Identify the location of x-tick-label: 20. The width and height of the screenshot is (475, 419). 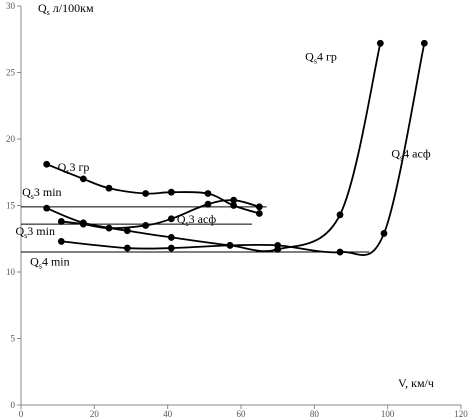
(95, 414).